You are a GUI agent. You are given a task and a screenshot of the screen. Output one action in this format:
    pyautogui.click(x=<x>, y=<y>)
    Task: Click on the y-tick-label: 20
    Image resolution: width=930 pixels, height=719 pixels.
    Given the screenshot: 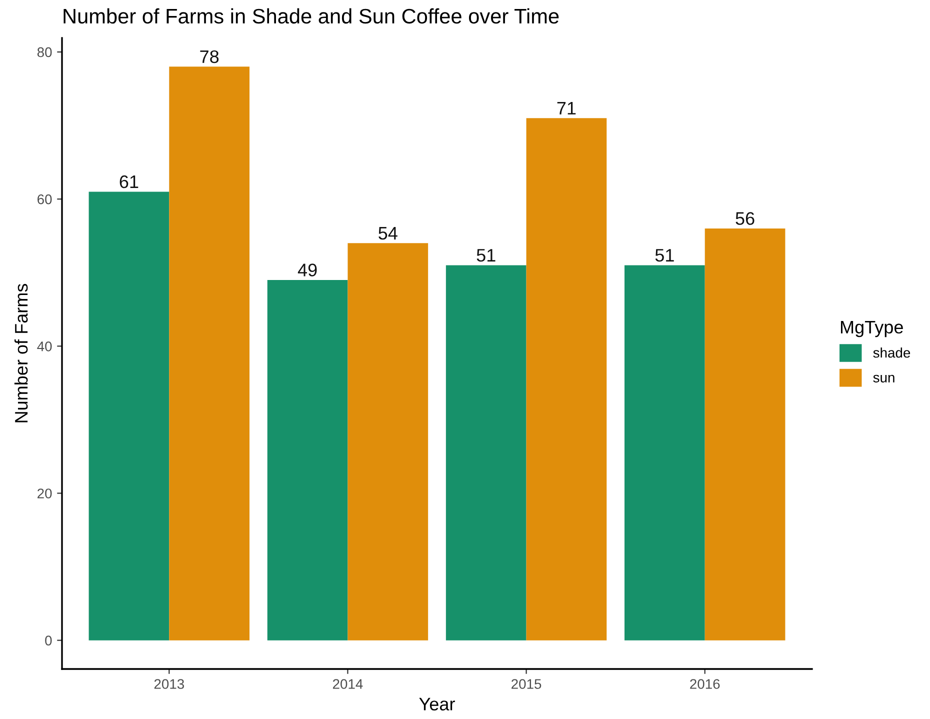 What is the action you would take?
    pyautogui.click(x=45, y=493)
    